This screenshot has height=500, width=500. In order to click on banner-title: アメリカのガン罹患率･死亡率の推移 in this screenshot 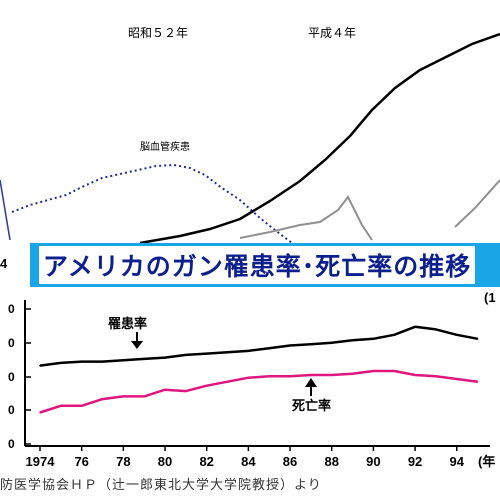, I will do `click(257, 265)`.